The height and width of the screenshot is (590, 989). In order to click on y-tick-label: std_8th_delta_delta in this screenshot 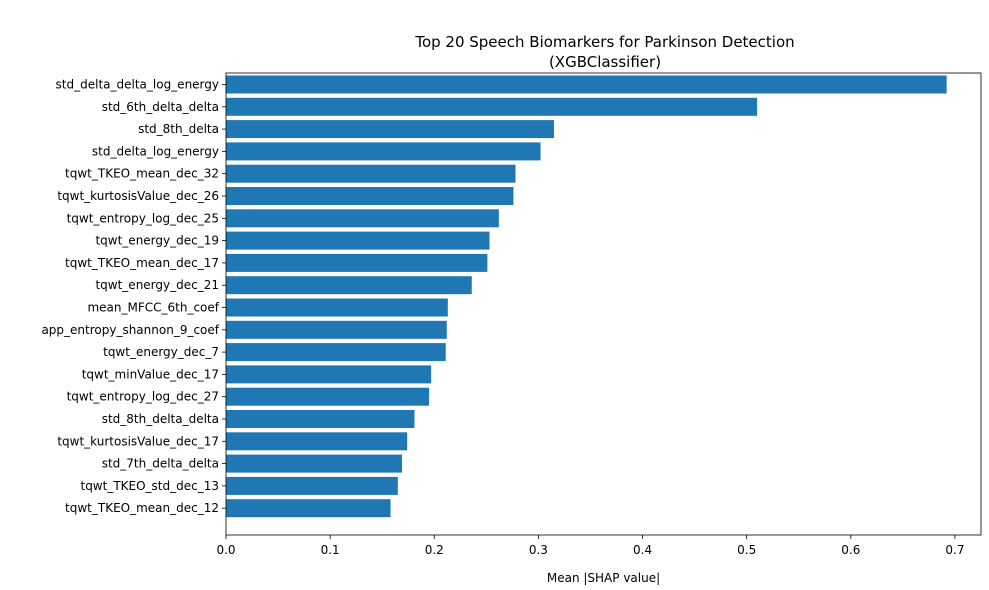, I will do `click(160, 419)`.